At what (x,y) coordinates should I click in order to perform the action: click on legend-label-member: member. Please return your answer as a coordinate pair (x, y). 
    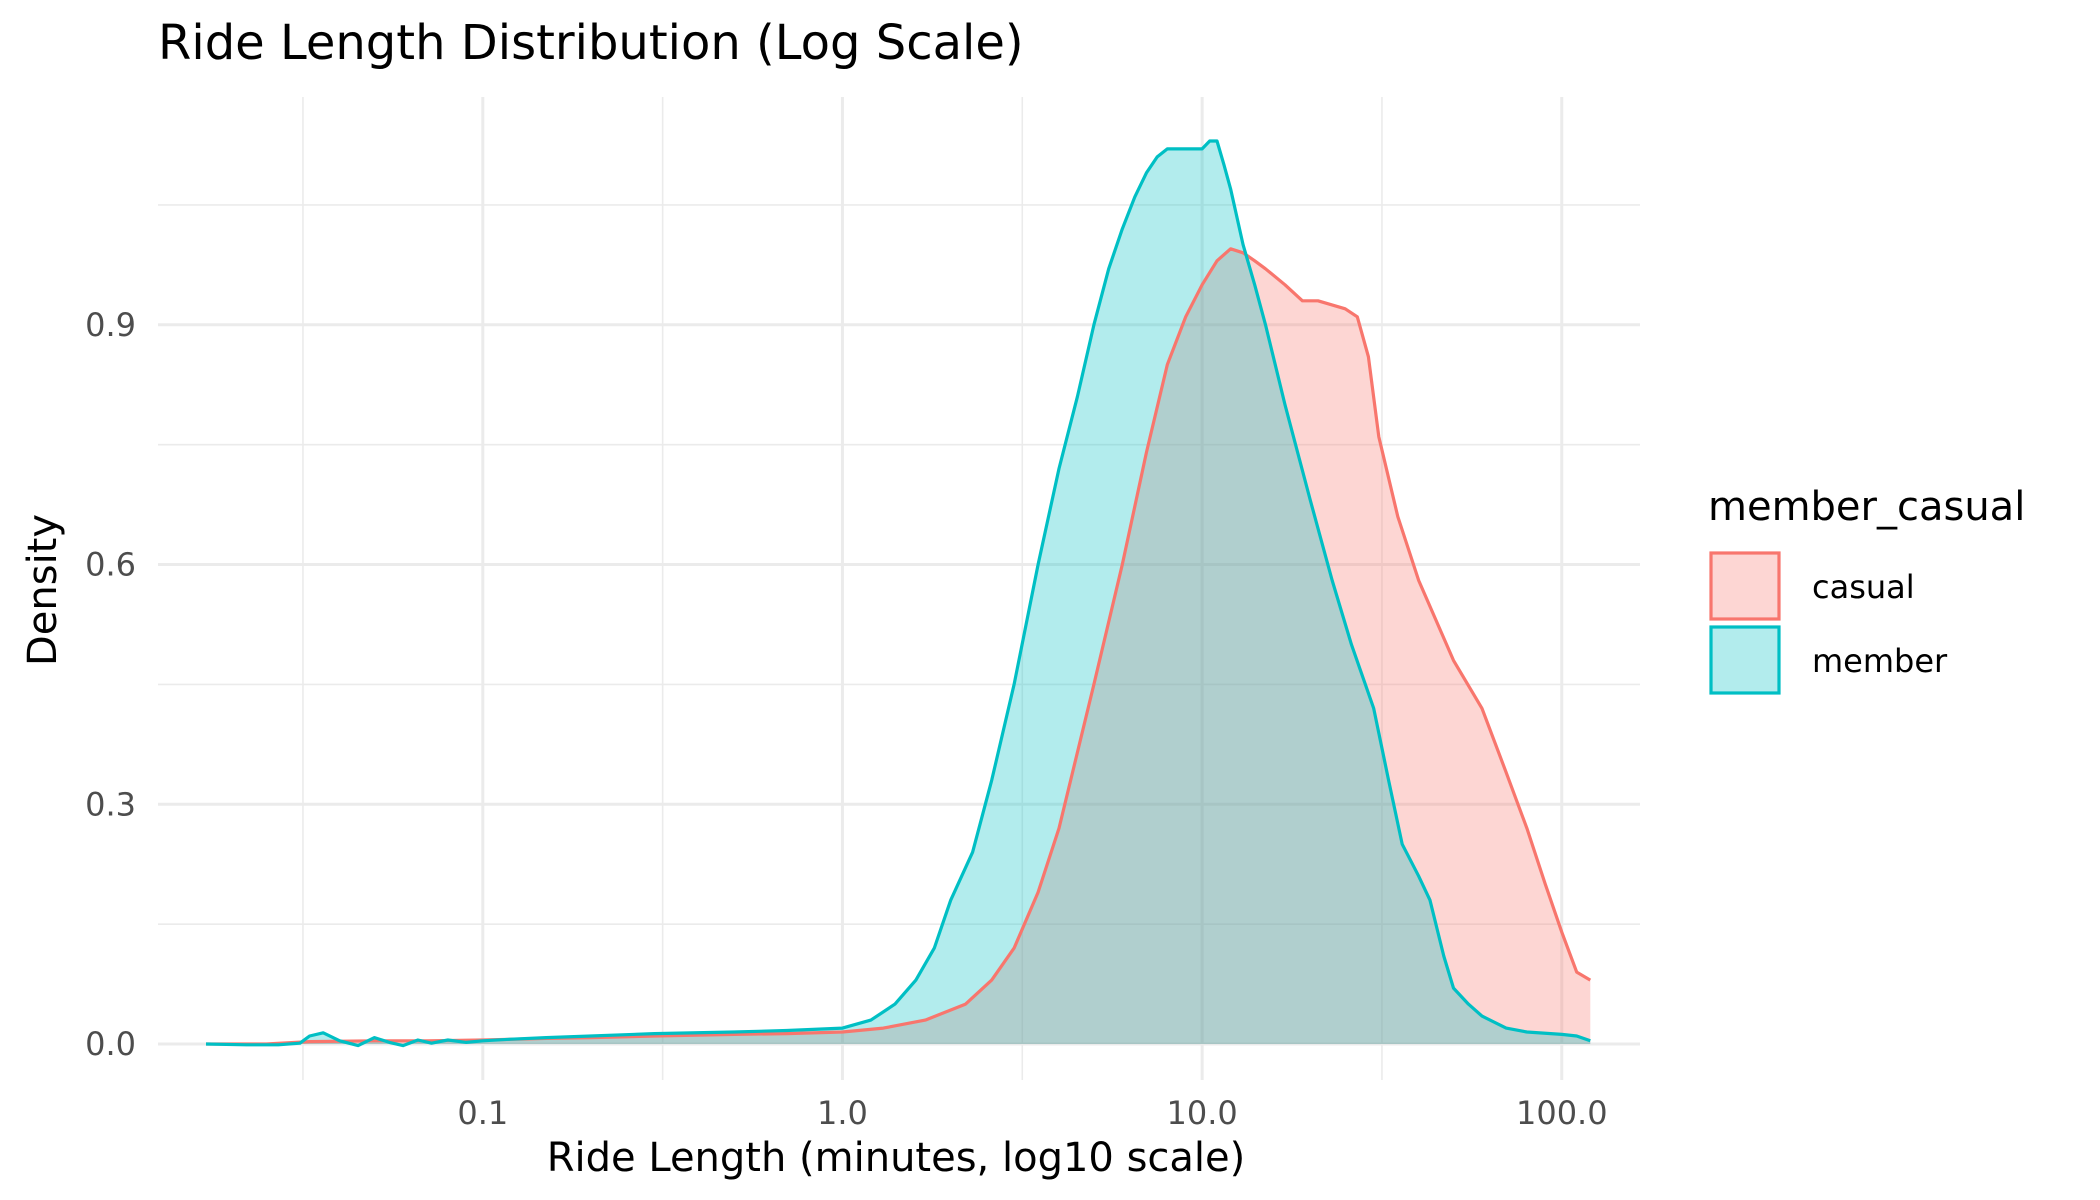
    Looking at the image, I should click on (1880, 661).